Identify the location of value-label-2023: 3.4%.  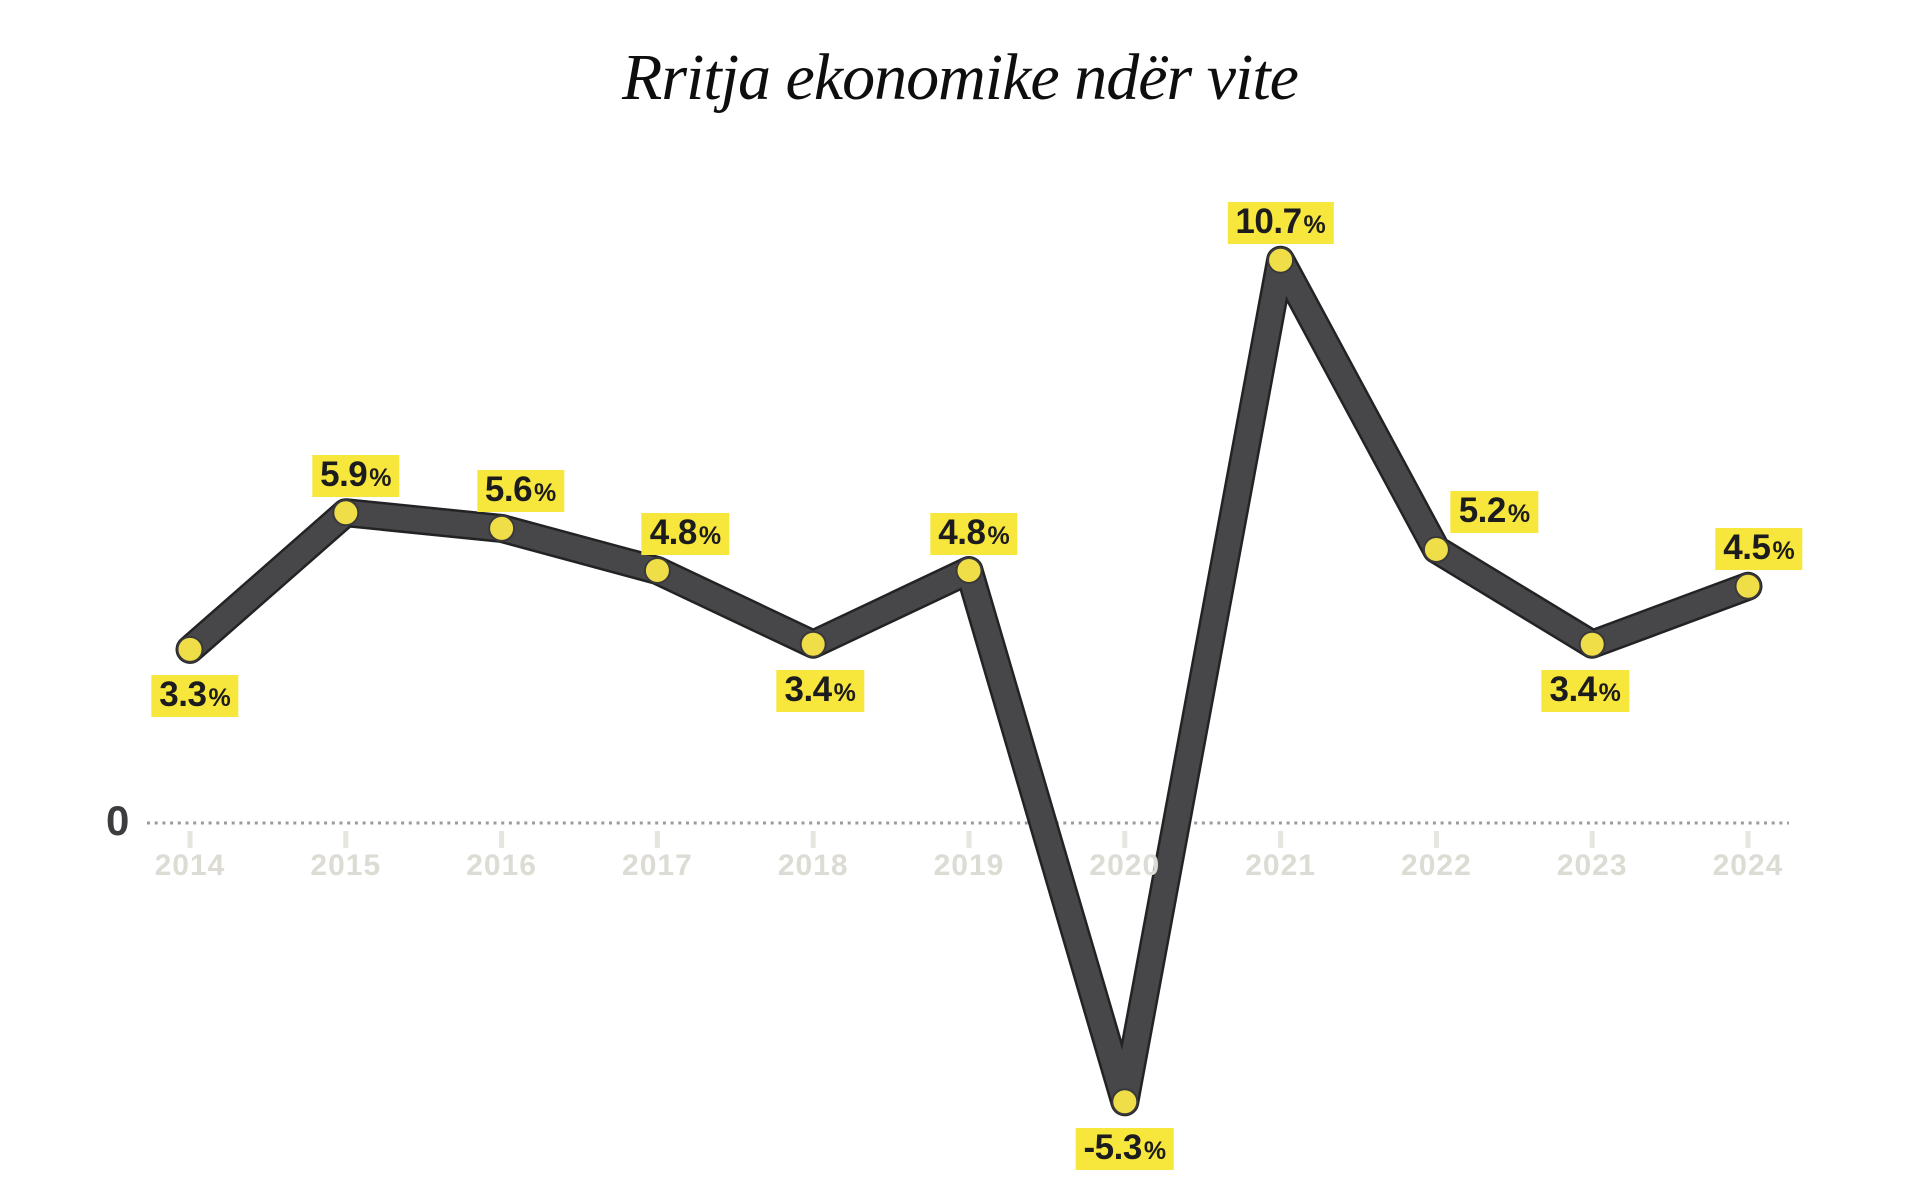
(1585, 691).